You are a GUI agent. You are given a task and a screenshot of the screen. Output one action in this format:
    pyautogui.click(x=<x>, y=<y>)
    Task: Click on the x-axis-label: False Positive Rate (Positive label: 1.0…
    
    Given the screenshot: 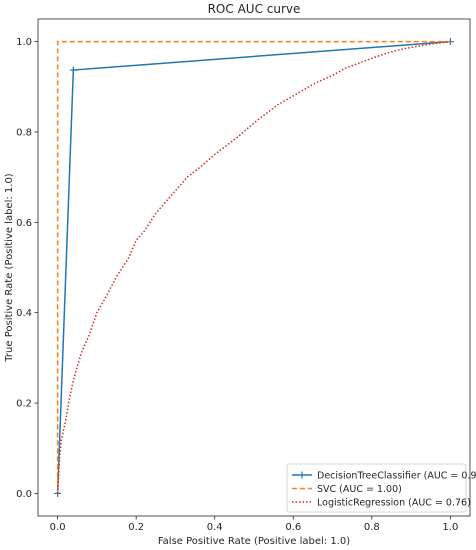 What is the action you would take?
    pyautogui.click(x=254, y=541)
    